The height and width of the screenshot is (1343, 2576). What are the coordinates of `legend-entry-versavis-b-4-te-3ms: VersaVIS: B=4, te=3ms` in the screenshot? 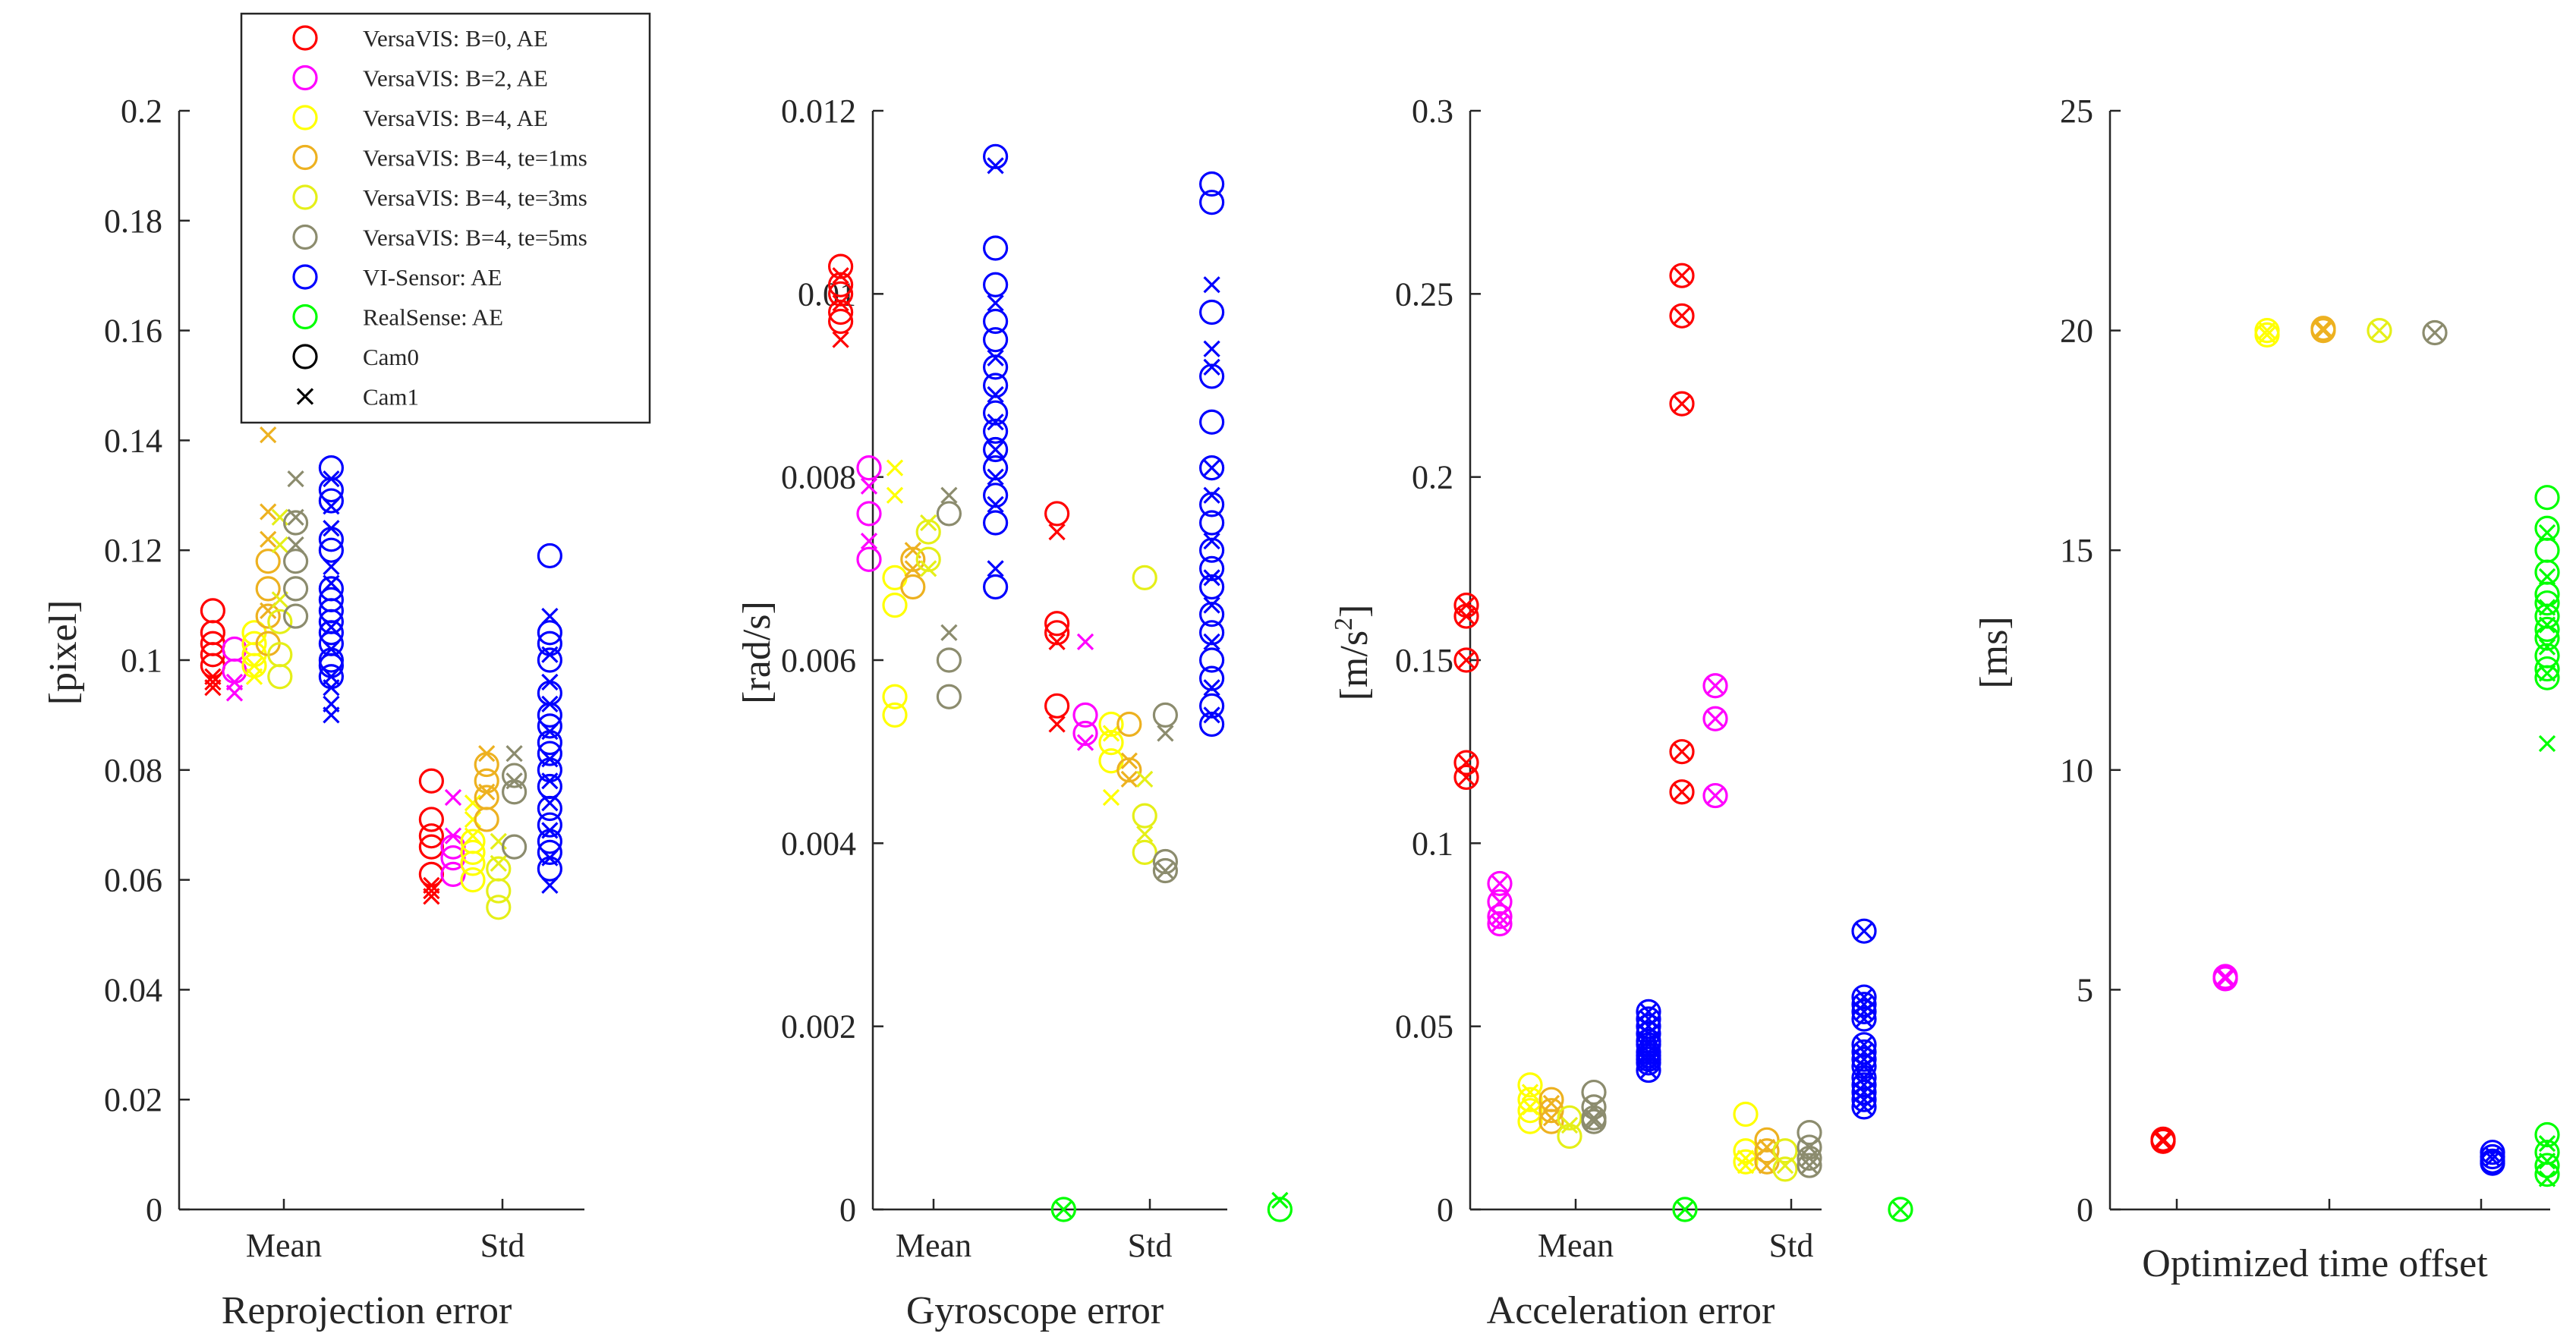 It's located at (439, 197).